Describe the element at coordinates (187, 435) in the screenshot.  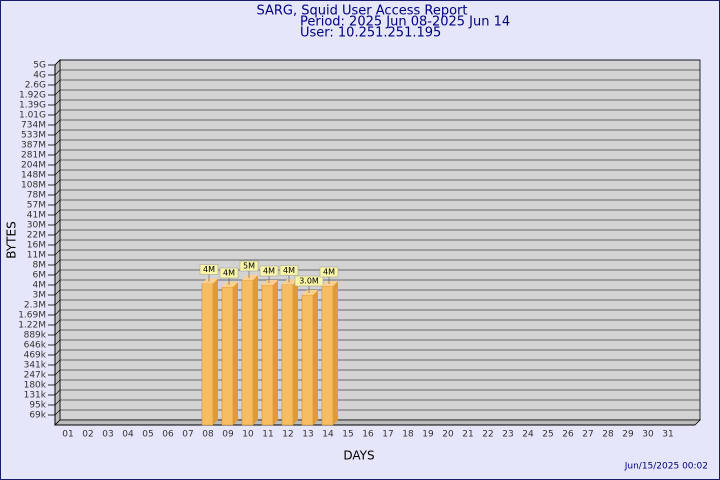
I see `x-tick-label: 07` at that location.